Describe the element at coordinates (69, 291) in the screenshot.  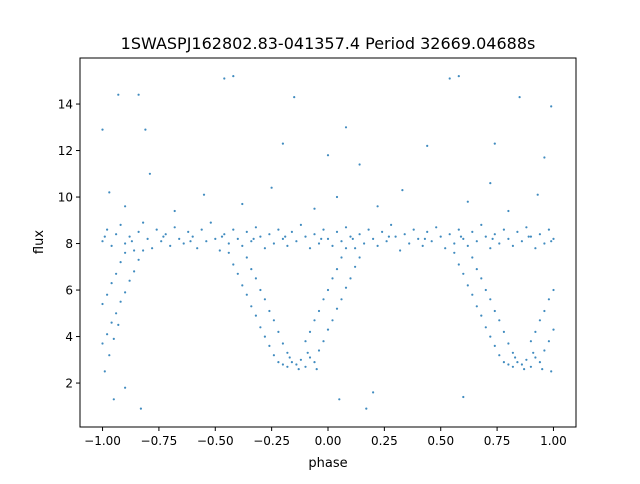
I see `y-tick-label: 6` at that location.